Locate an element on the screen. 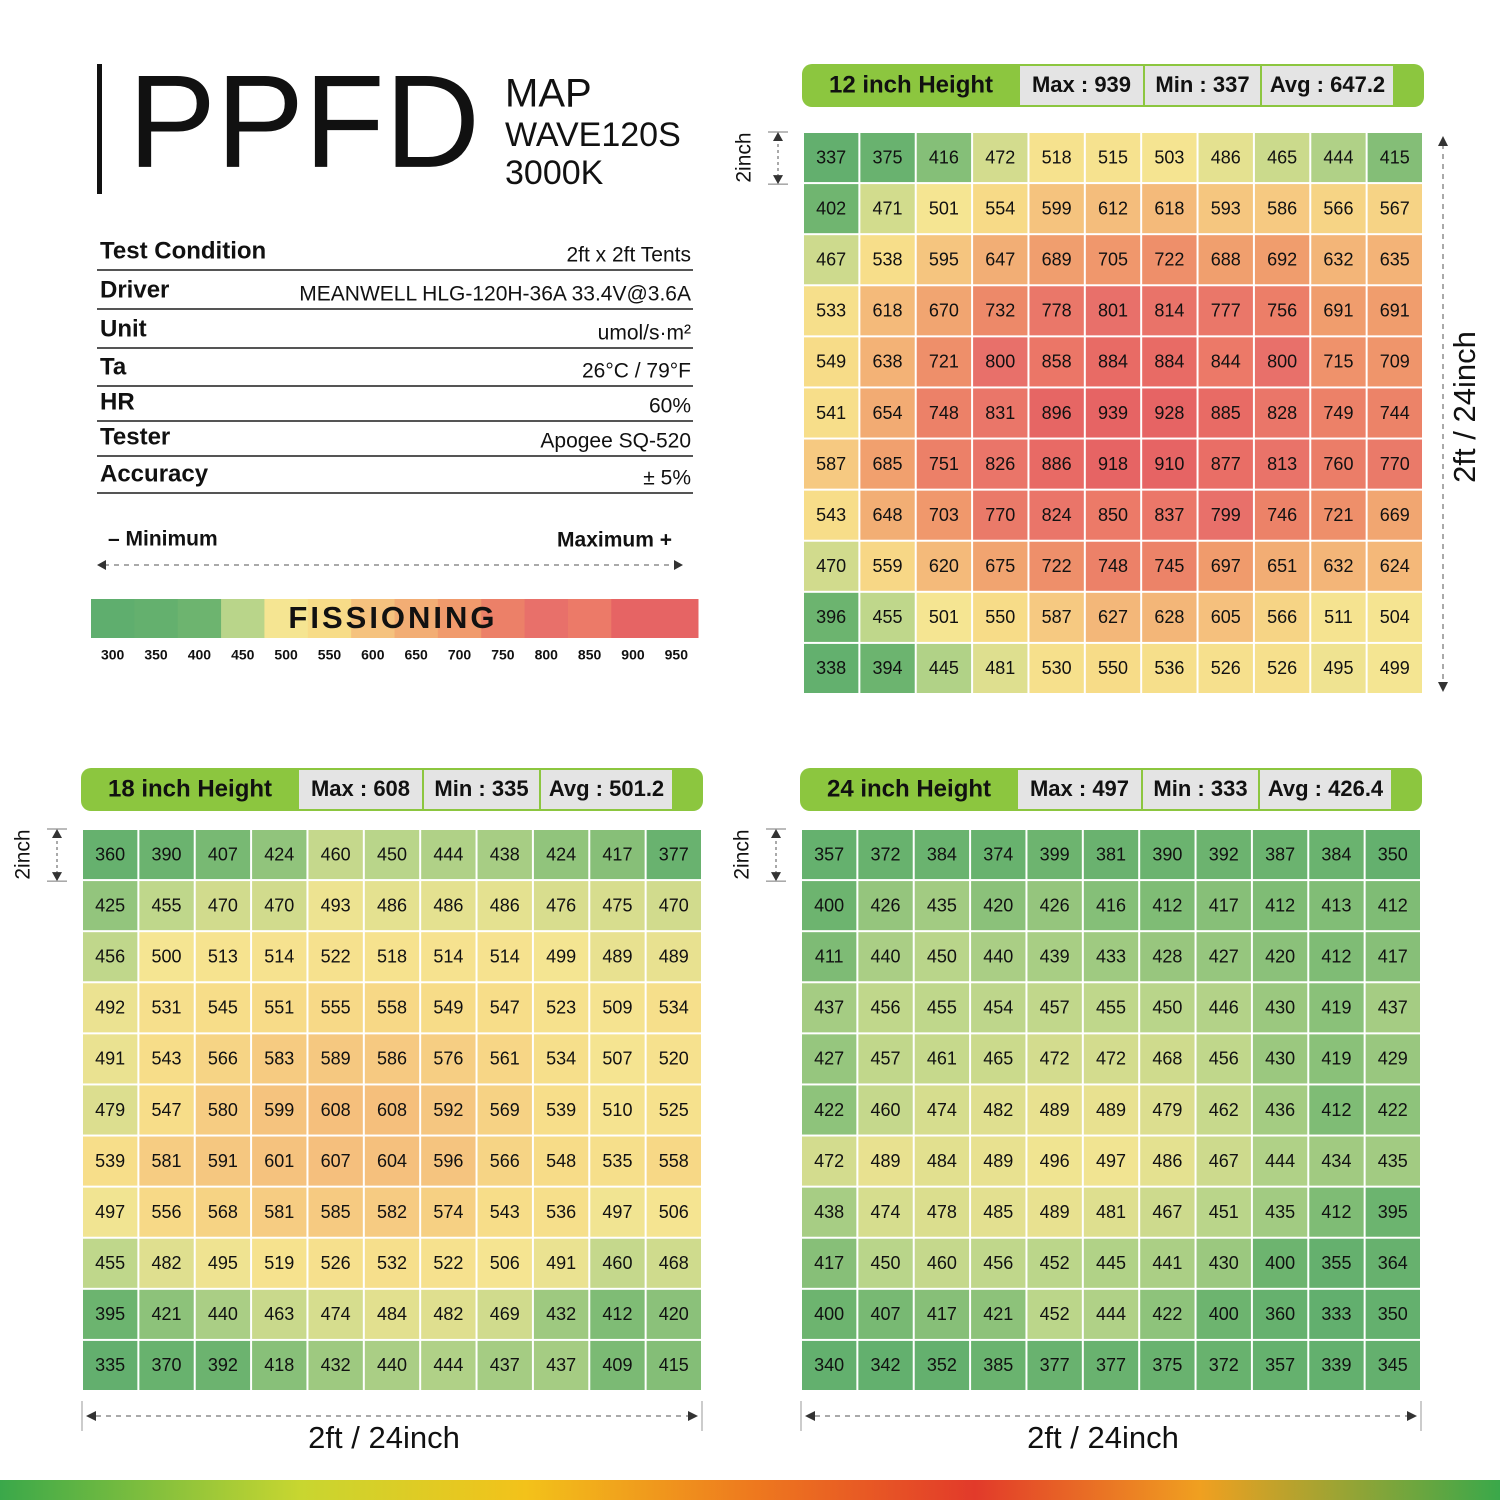 The image size is (1500, 1500). condition-label: Ta is located at coordinates (113, 366).